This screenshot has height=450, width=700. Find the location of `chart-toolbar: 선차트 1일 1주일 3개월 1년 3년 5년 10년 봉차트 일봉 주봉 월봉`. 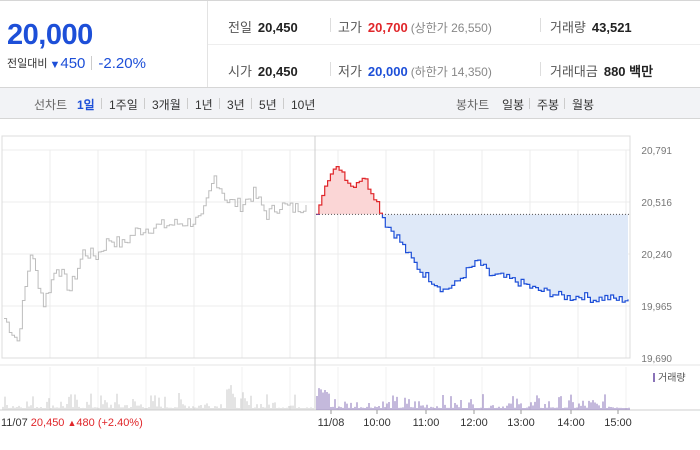

chart-toolbar: 선차트 1일 1주일 3개월 1년 3년 5년 10년 봉차트 일봉 주봉 월봉 is located at coordinates (350, 103).